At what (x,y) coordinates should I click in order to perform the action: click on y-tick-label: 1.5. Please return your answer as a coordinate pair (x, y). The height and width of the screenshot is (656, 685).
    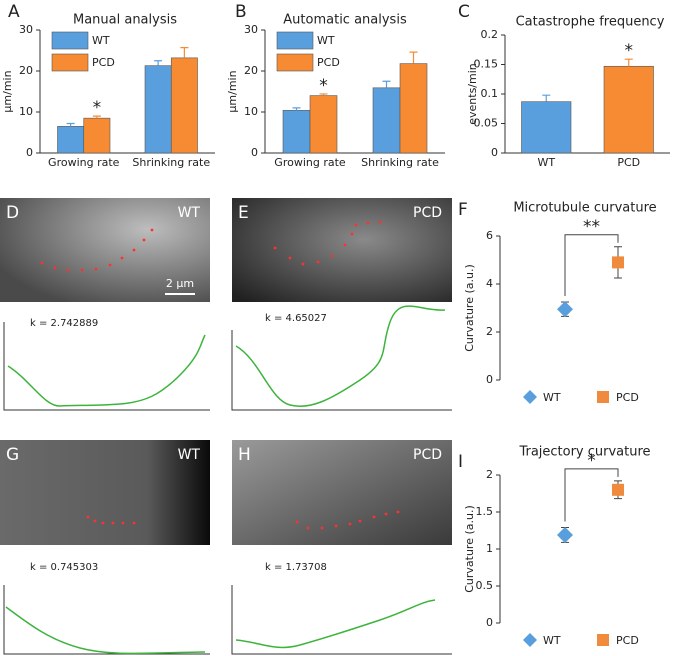
    Looking at the image, I should click on (485, 511).